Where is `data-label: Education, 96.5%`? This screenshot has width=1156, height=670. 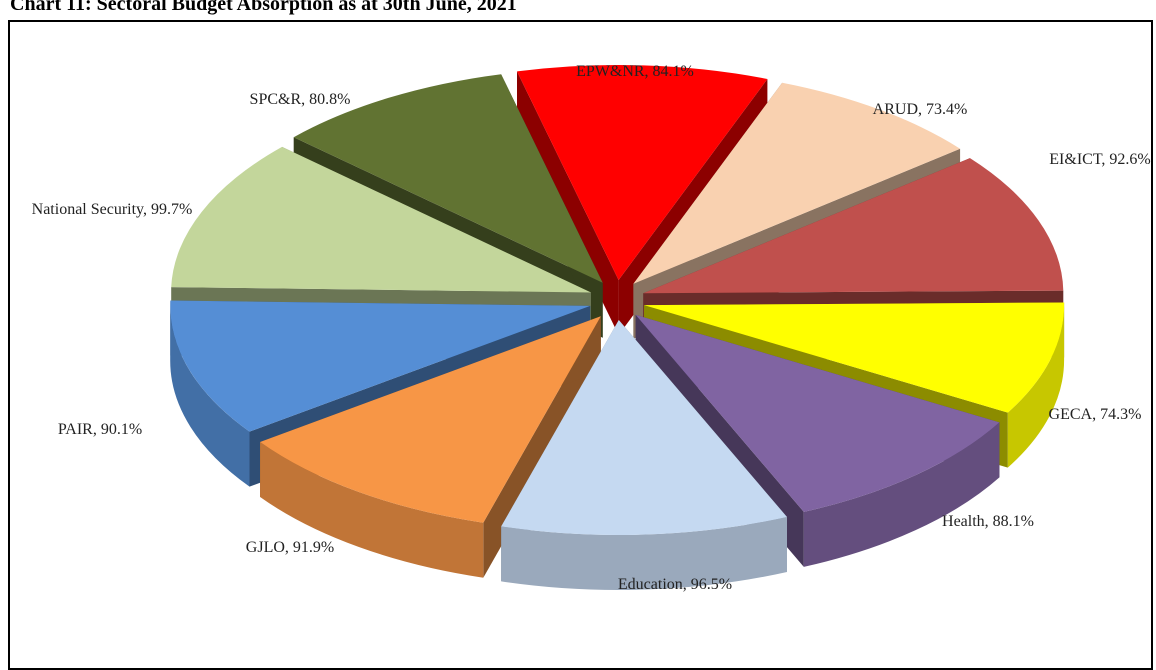 data-label: Education, 96.5% is located at coordinates (675, 584).